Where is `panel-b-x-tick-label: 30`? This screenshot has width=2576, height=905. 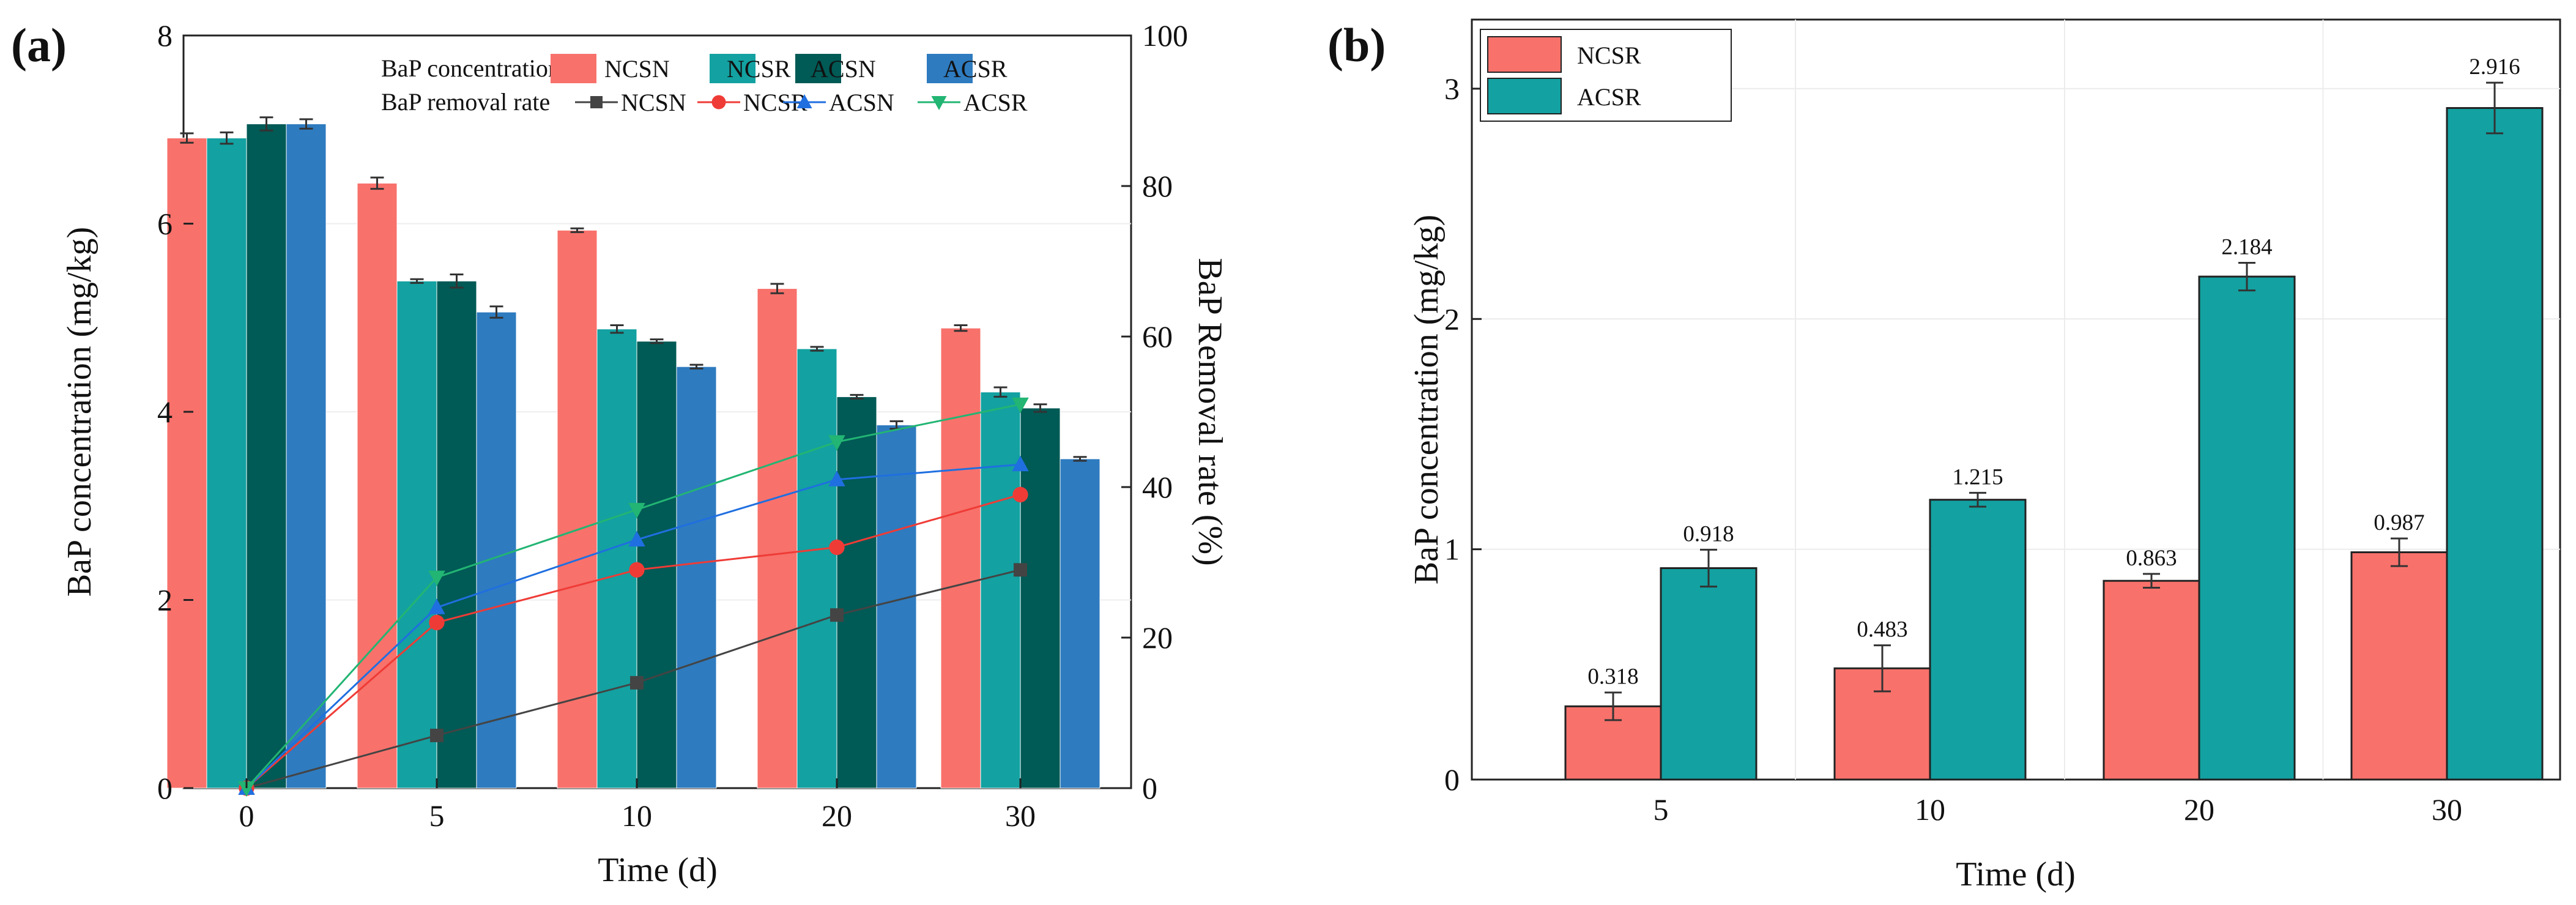 panel-b-x-tick-label: 30 is located at coordinates (2447, 809).